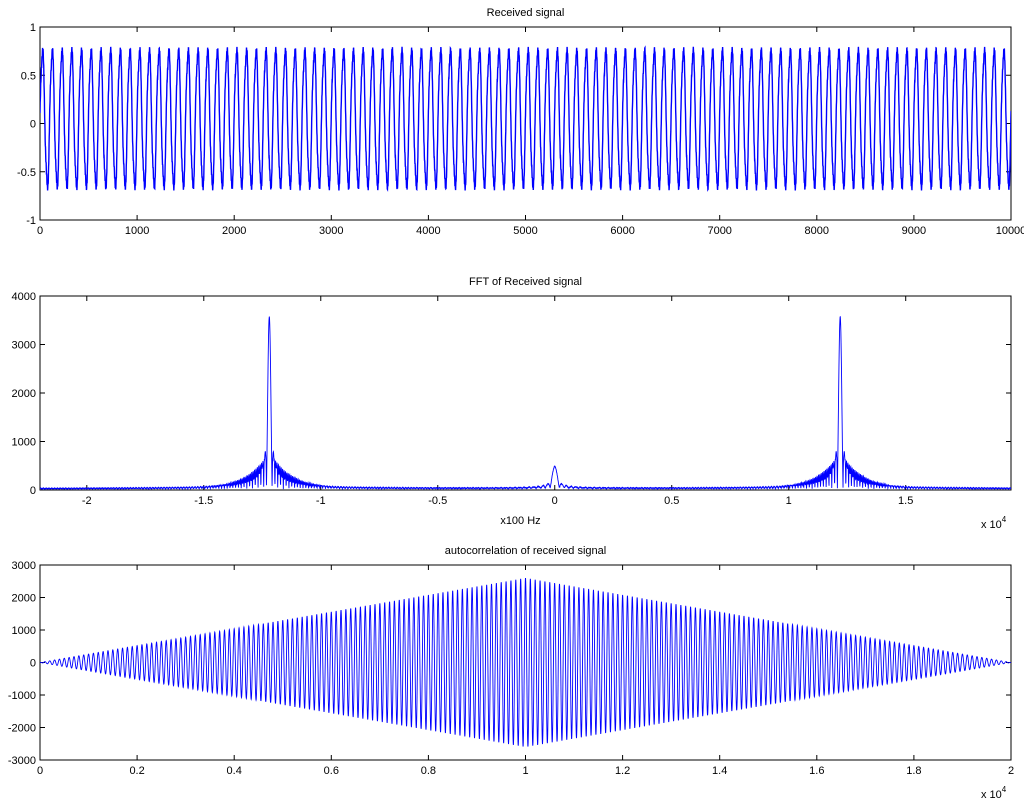  What do you see at coordinates (719, 771) in the screenshot?
I see `x-tick-label: 1.4` at bounding box center [719, 771].